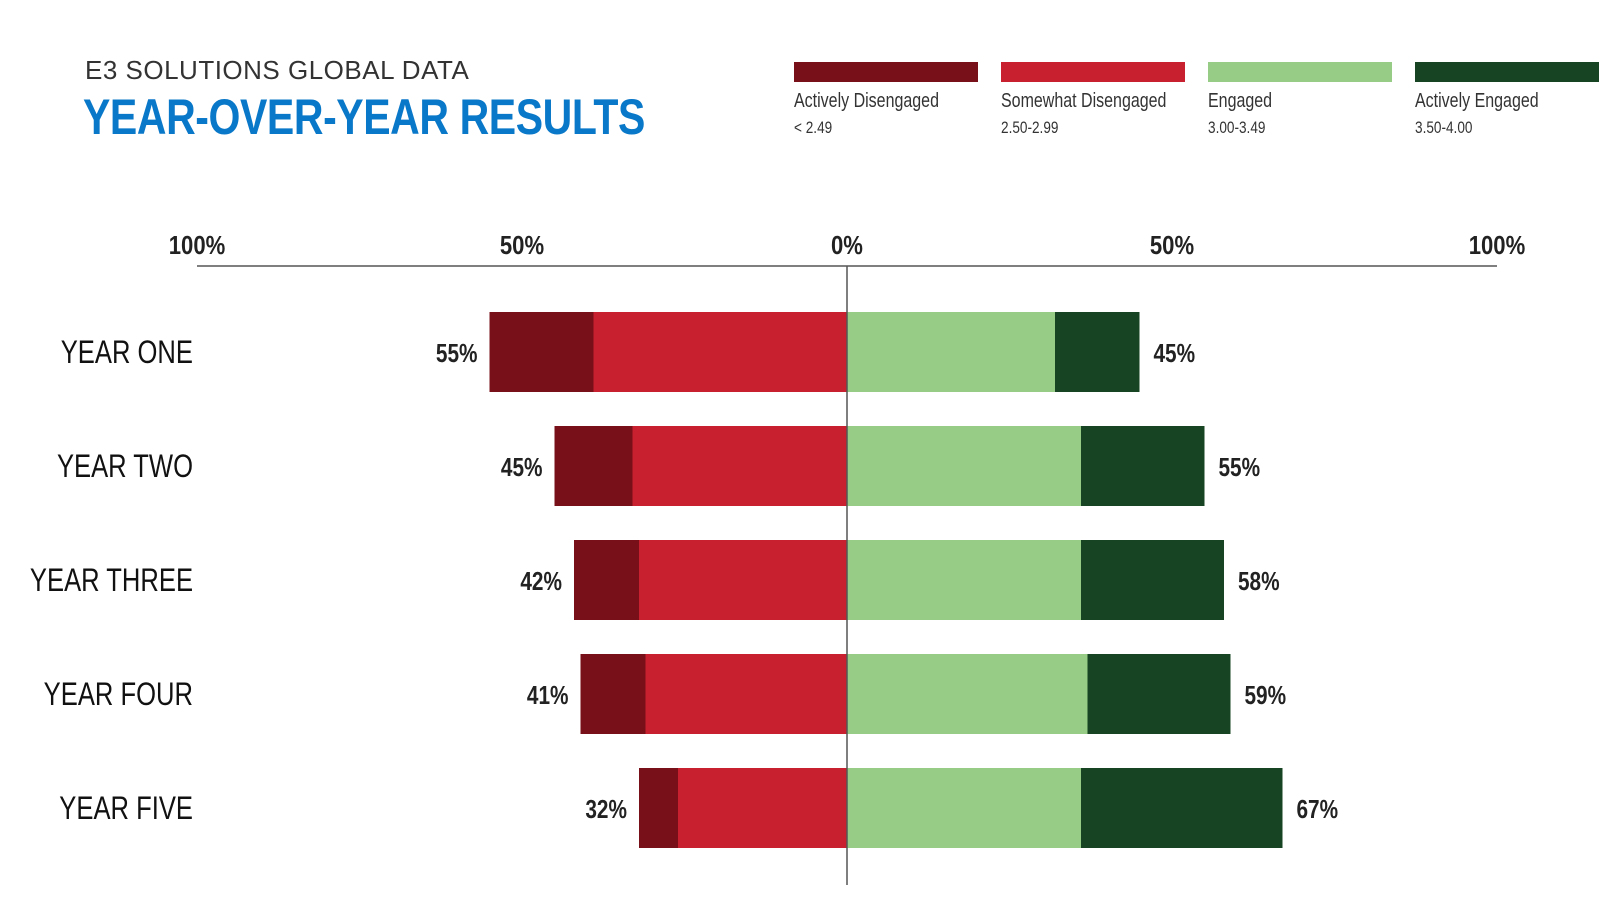 This screenshot has height=900, width=1610. I want to click on data-label-positive-total: 59%, so click(1266, 695).